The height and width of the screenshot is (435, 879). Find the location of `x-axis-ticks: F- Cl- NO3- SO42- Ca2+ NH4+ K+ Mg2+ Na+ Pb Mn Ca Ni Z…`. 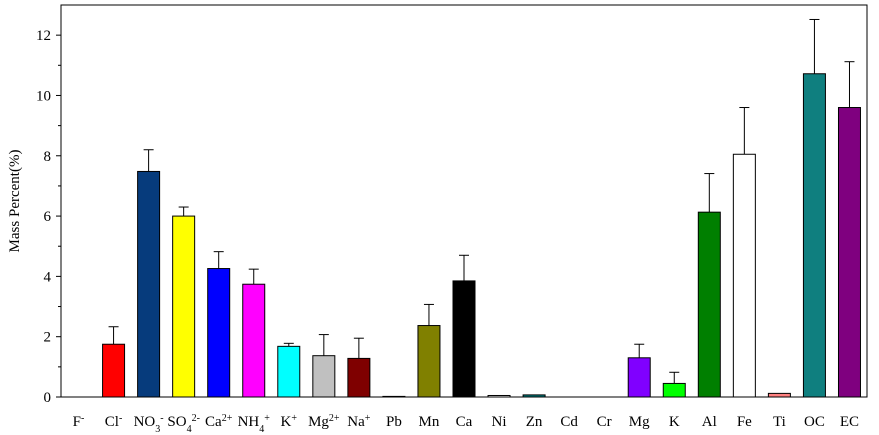

x-axis-ticks: F- Cl- NO3- SO42- Ca2+ NH4+ K+ Mg2+ Na+ Pb Mn Ca Ni Z… is located at coordinates (466, 424).